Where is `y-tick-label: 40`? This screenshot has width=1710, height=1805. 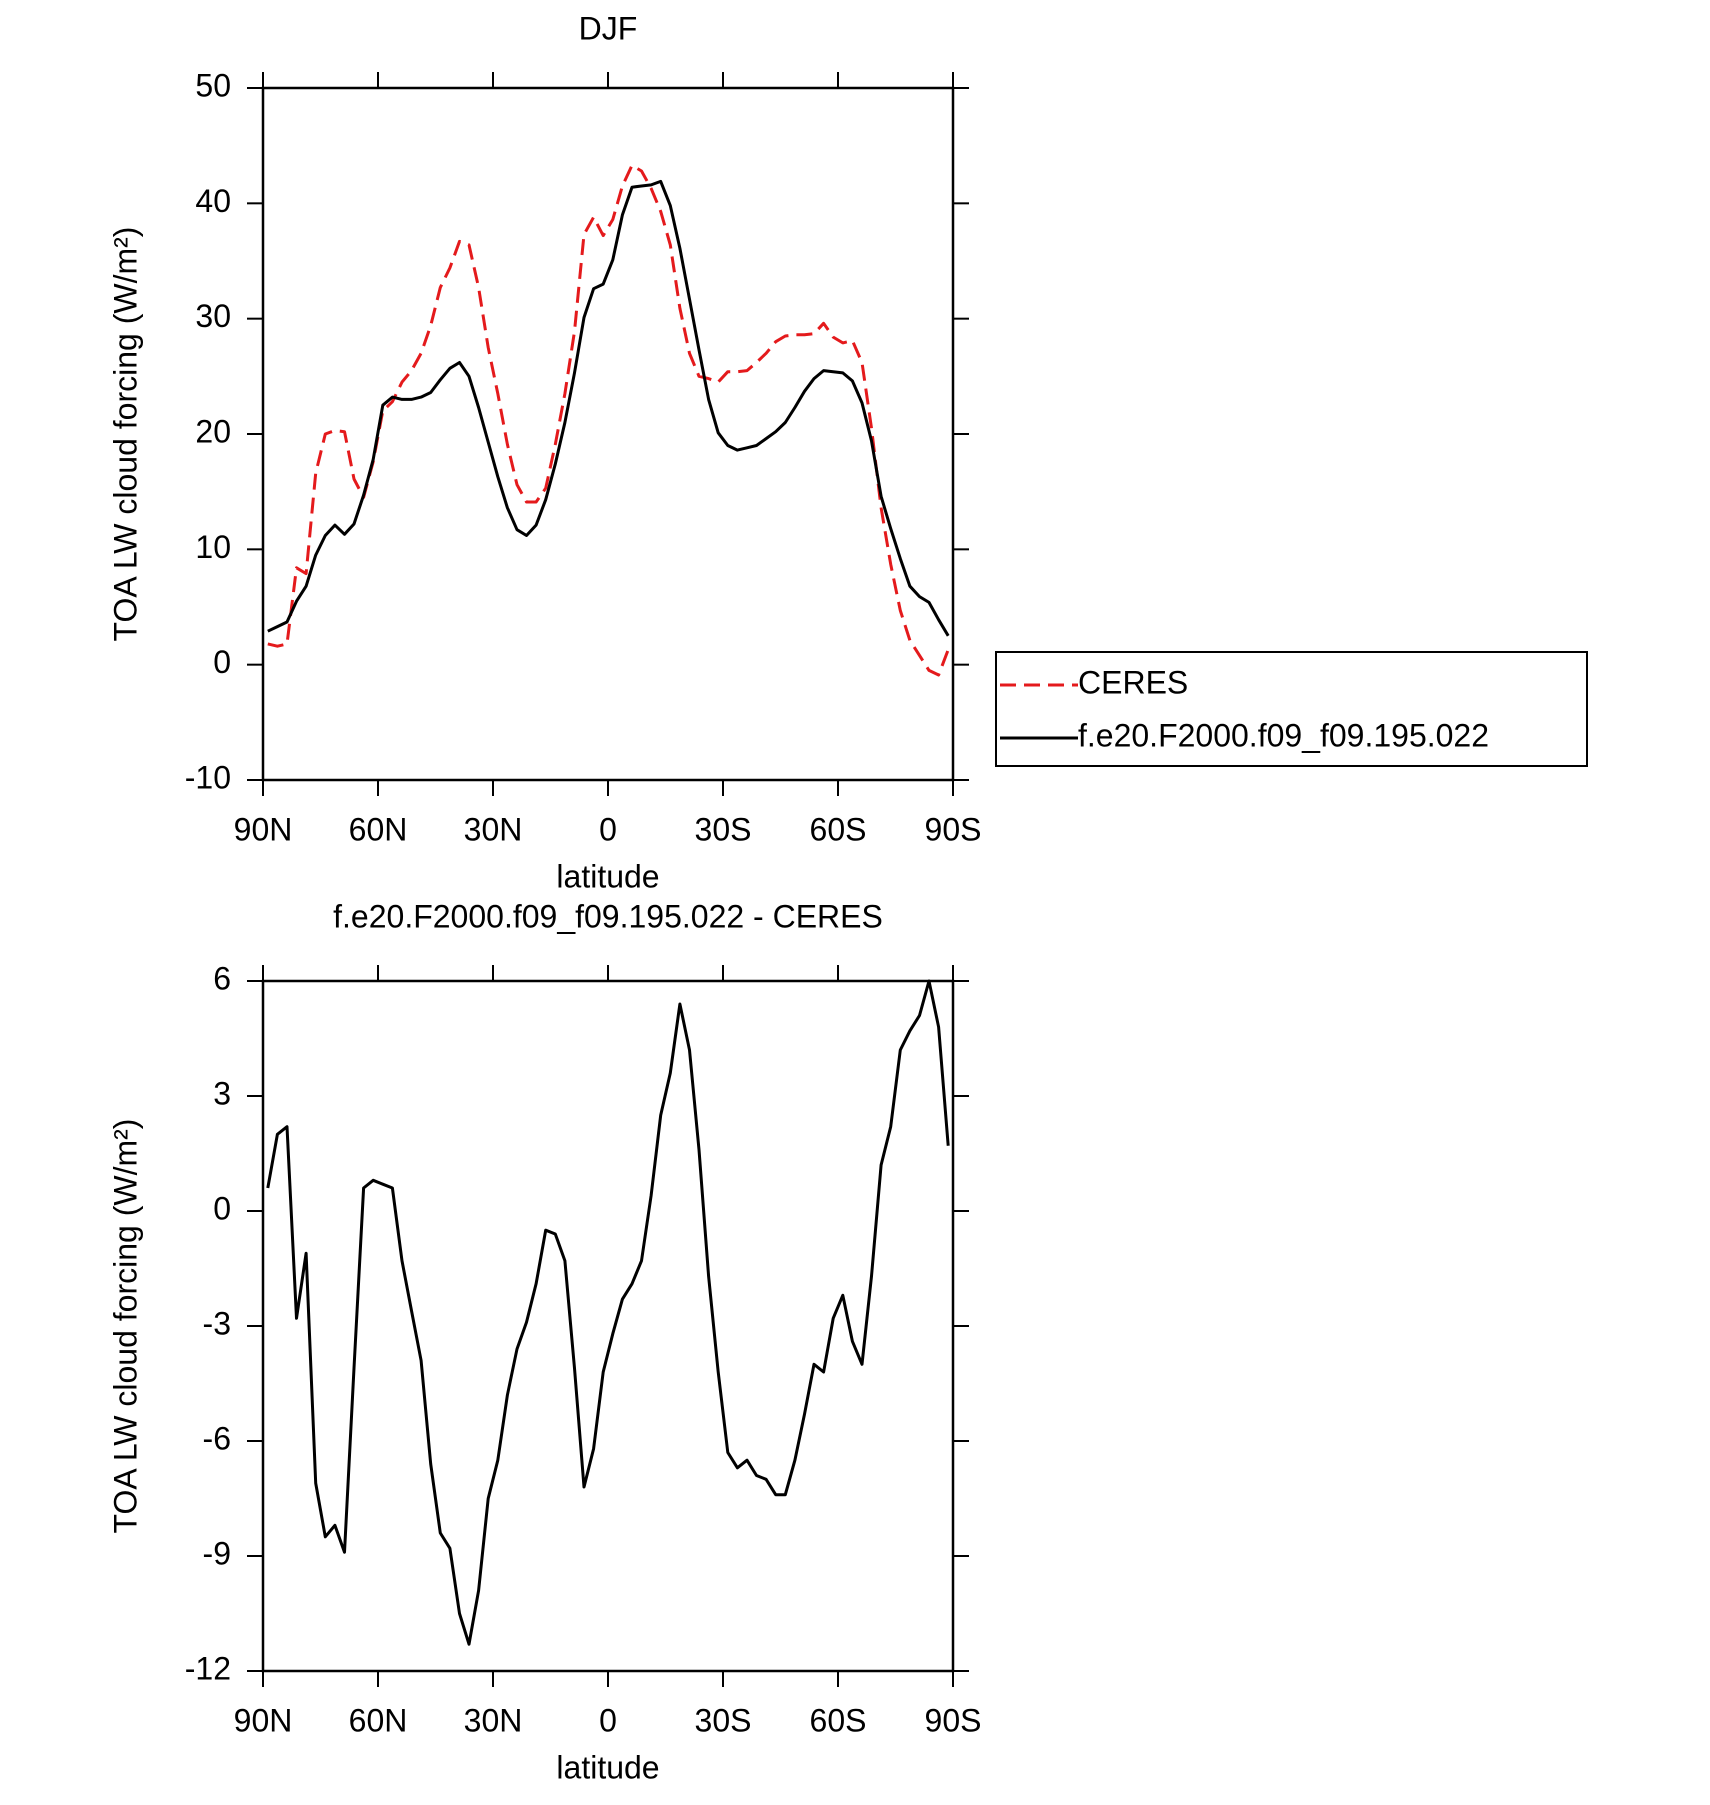
y-tick-label: 40 is located at coordinates (213, 201).